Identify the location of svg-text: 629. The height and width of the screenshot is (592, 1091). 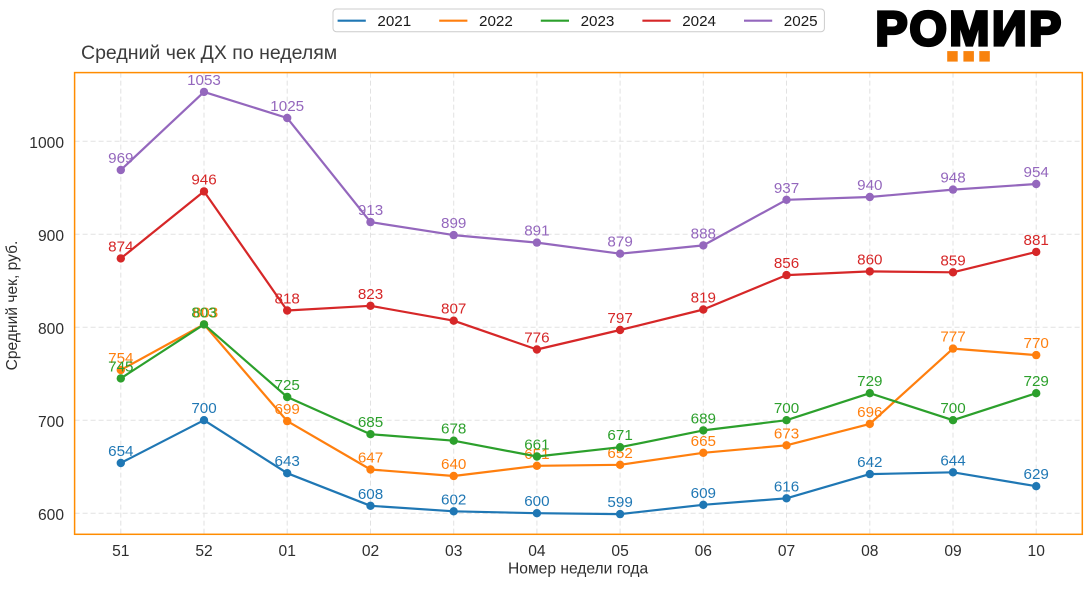
(1036, 474).